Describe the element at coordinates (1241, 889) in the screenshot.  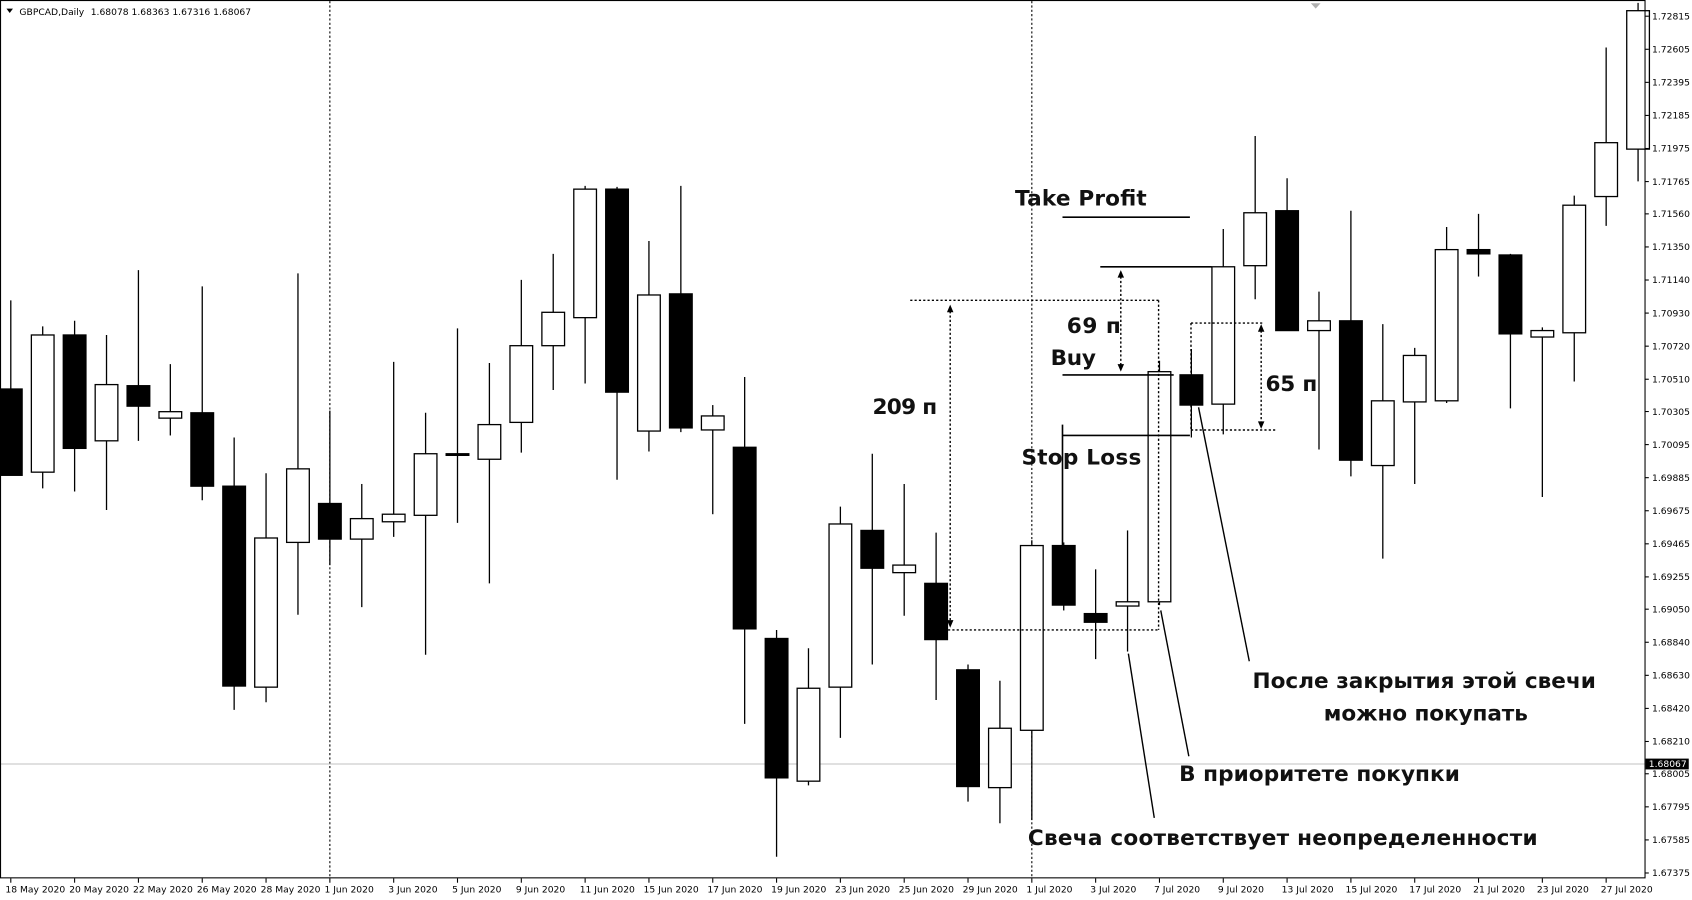
I see `date-tick-label: 9 Jul 2020` at that location.